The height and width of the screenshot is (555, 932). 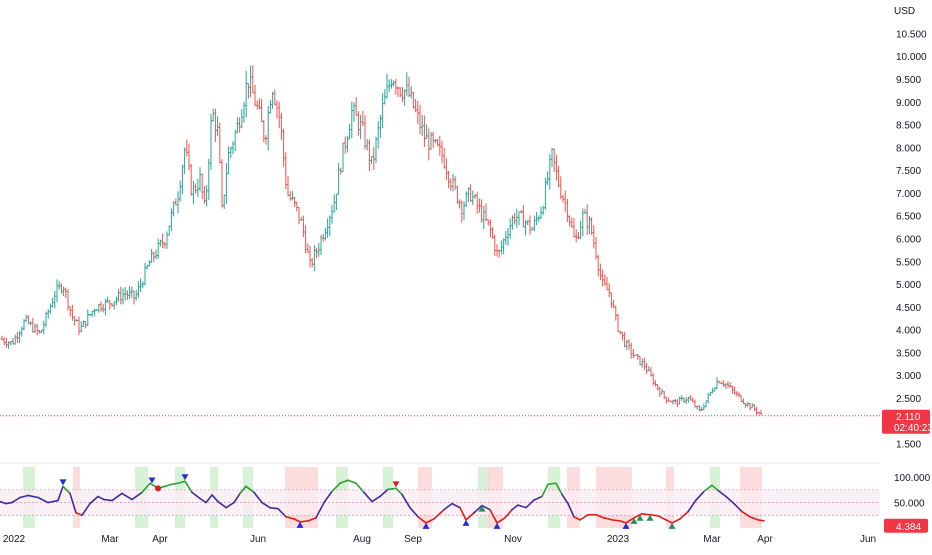 What do you see at coordinates (908, 417) in the screenshot?
I see `last-price-label: 2.110` at bounding box center [908, 417].